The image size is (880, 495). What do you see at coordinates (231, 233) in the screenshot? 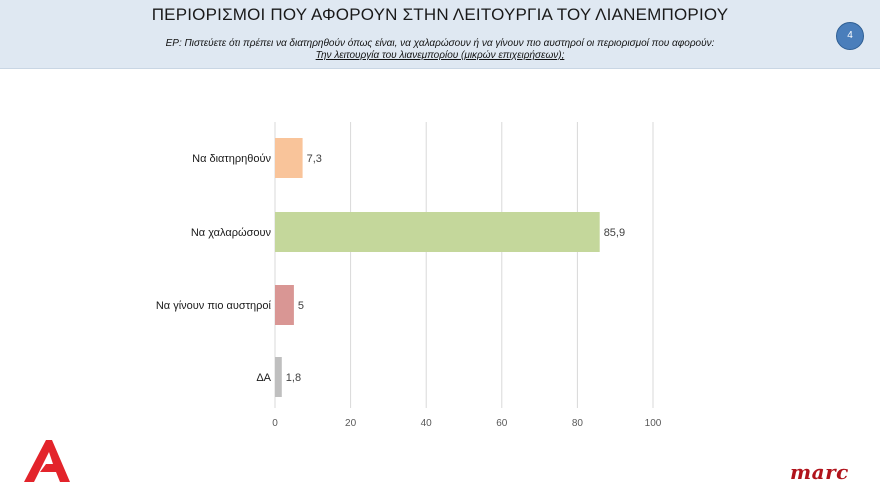
I see `category-label: Να χαλαρώσουν` at bounding box center [231, 233].